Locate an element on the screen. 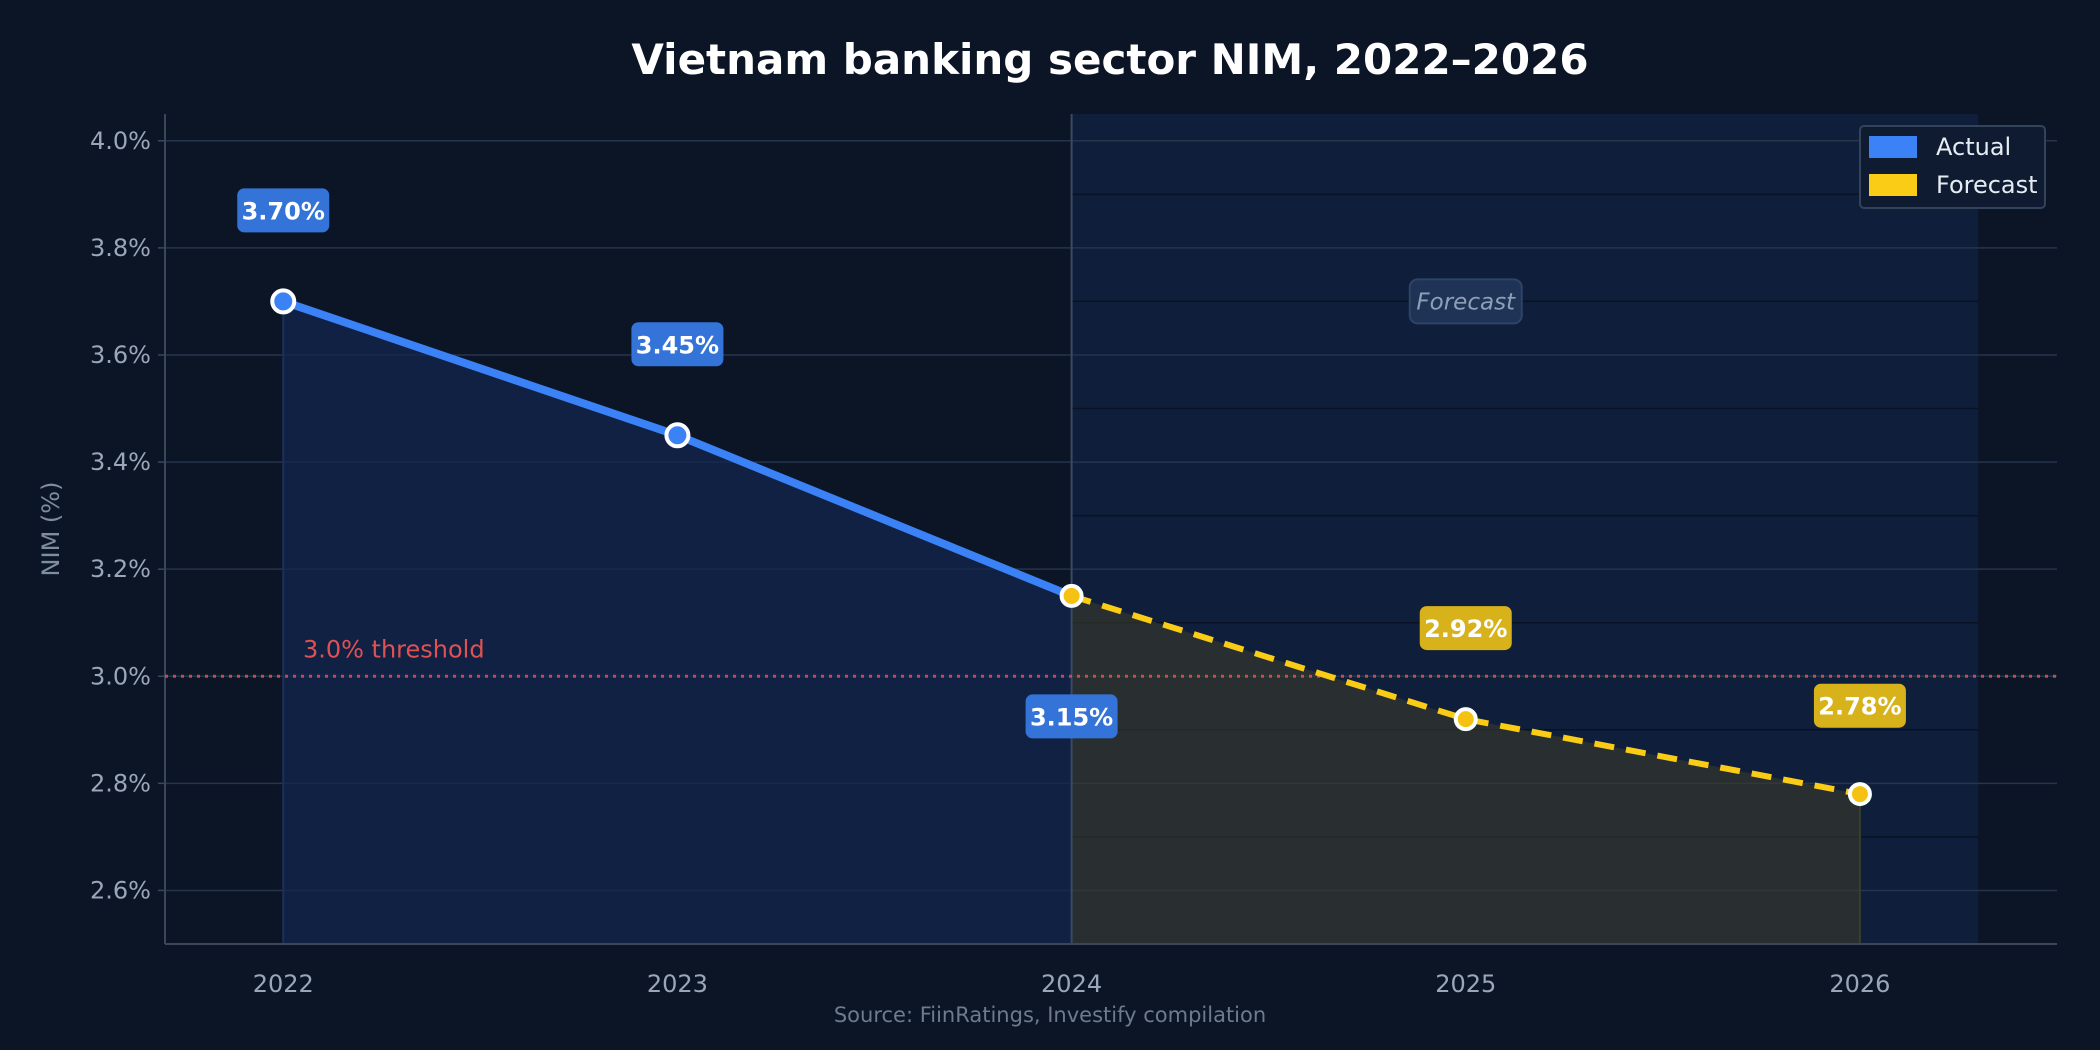 This screenshot has width=2100, height=1050. y-tick-label: 2.8% is located at coordinates (120, 783).